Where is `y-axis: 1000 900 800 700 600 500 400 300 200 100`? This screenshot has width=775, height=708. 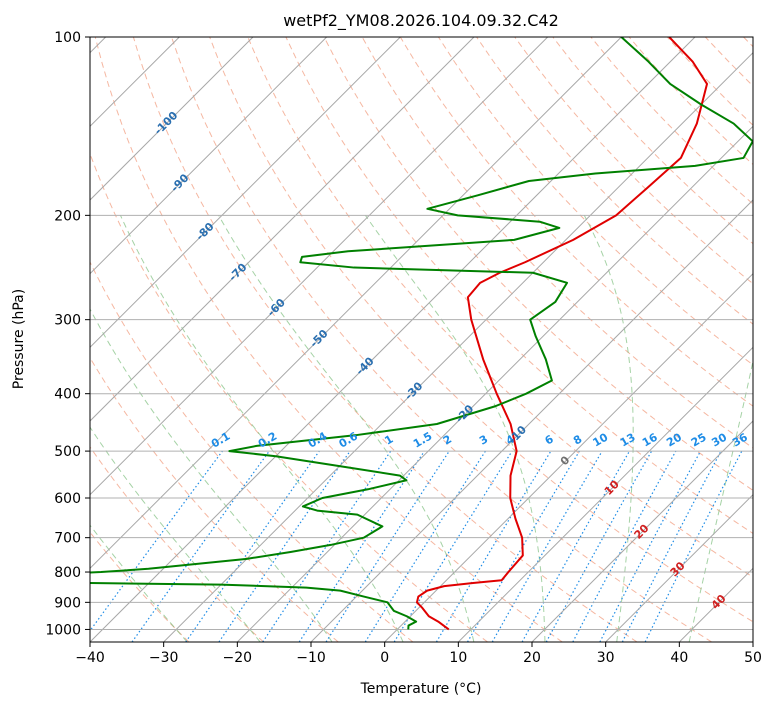 y-axis: 1000 900 800 700 600 500 400 300 200 100 is located at coordinates (67, 334).